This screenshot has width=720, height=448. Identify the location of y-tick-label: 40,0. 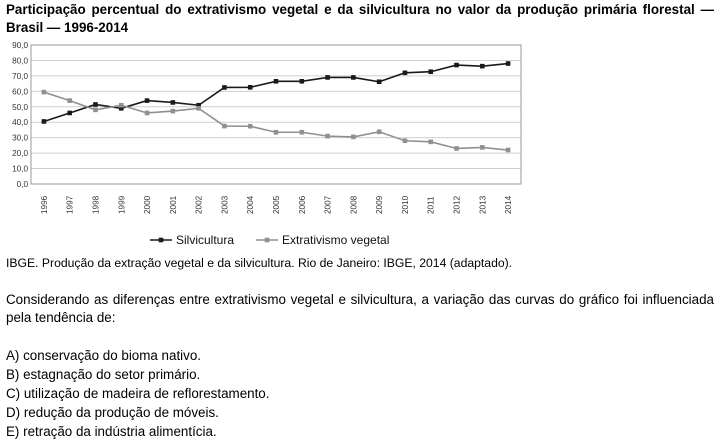
(20, 122).